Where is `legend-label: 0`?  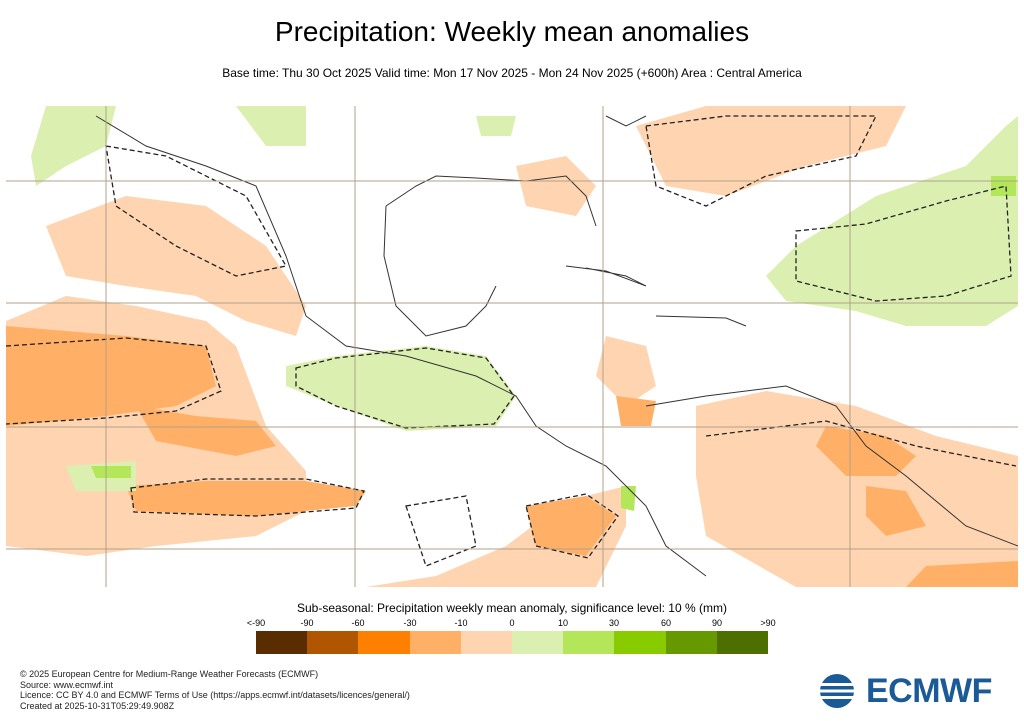 legend-label: 0 is located at coordinates (512, 623).